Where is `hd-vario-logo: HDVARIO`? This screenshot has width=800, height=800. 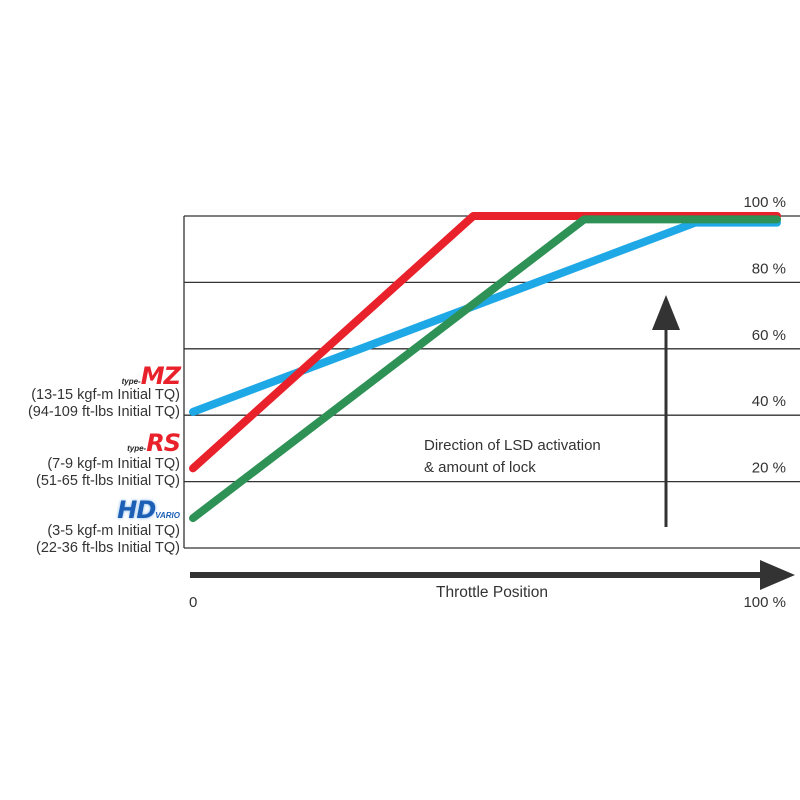
hd-vario-logo: HDVARIO is located at coordinates (148, 510).